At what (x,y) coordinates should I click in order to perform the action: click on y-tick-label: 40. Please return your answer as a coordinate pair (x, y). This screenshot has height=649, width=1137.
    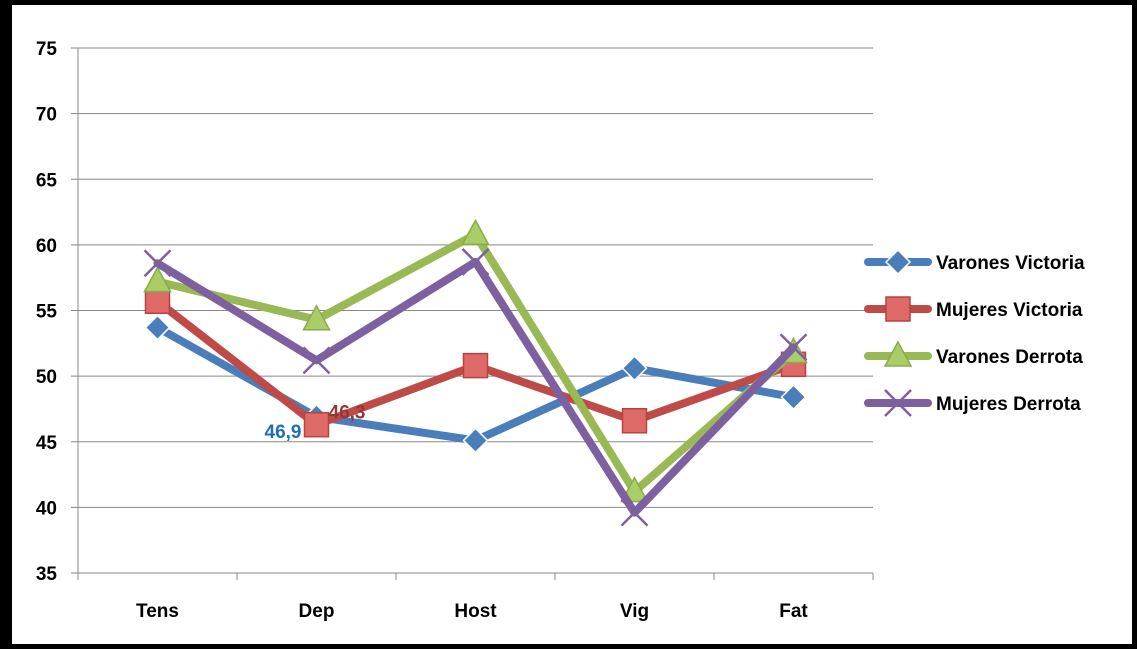
    Looking at the image, I should click on (46, 508).